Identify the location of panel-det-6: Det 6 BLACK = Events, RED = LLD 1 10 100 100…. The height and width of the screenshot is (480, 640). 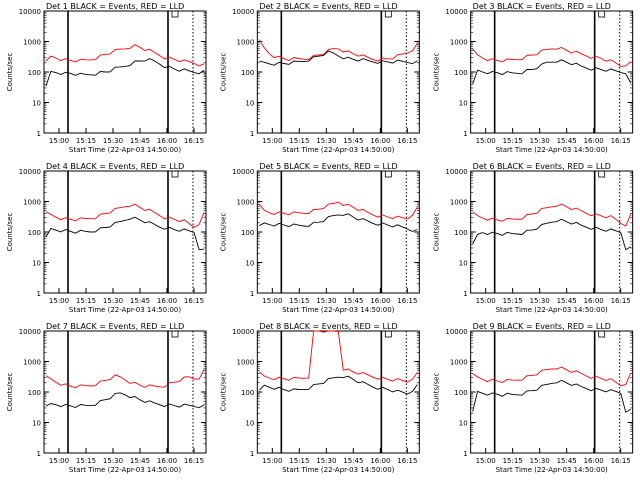
(533, 238).